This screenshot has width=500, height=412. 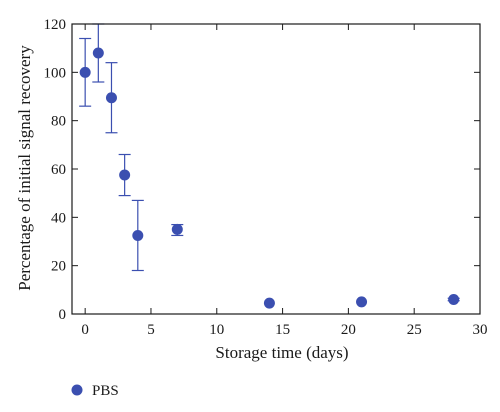 I want to click on y-tick-label: 100, so click(x=55, y=73).